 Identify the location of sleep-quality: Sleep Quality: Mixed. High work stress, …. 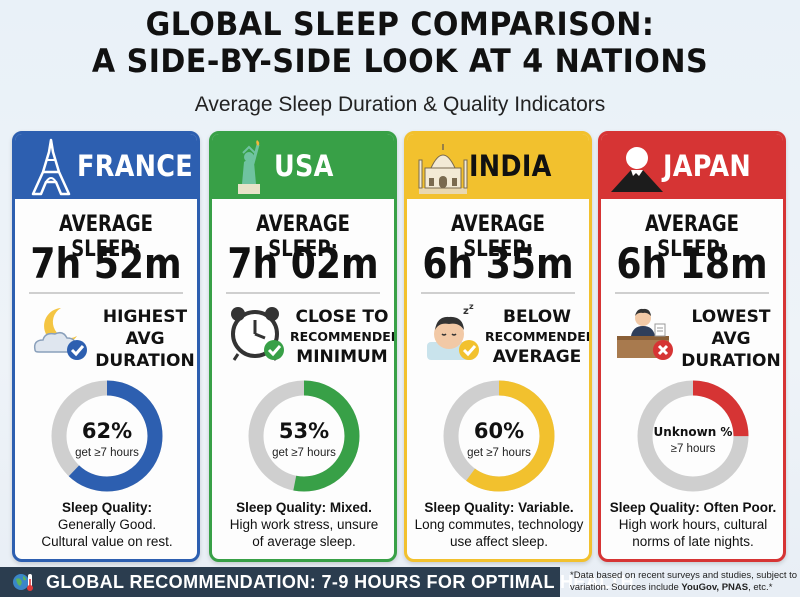
(304, 524).